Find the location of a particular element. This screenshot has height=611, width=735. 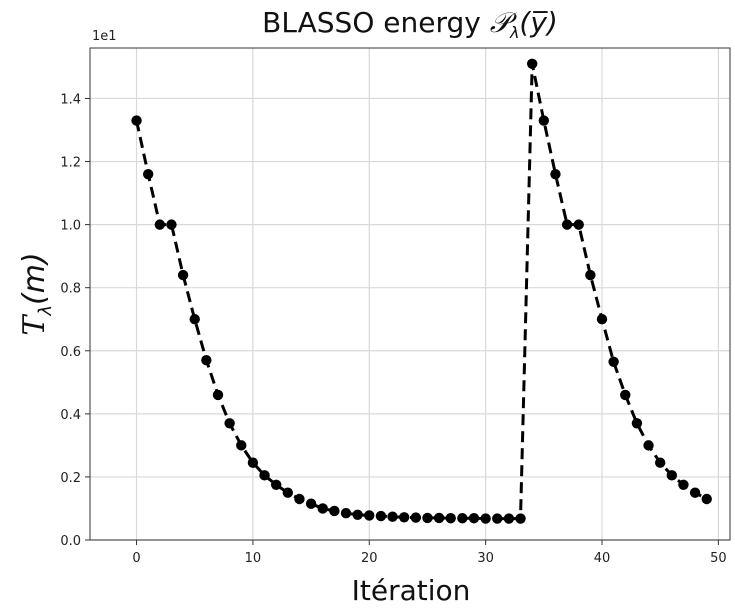

chart-title-argument: (y̅) is located at coordinates (538, 22).